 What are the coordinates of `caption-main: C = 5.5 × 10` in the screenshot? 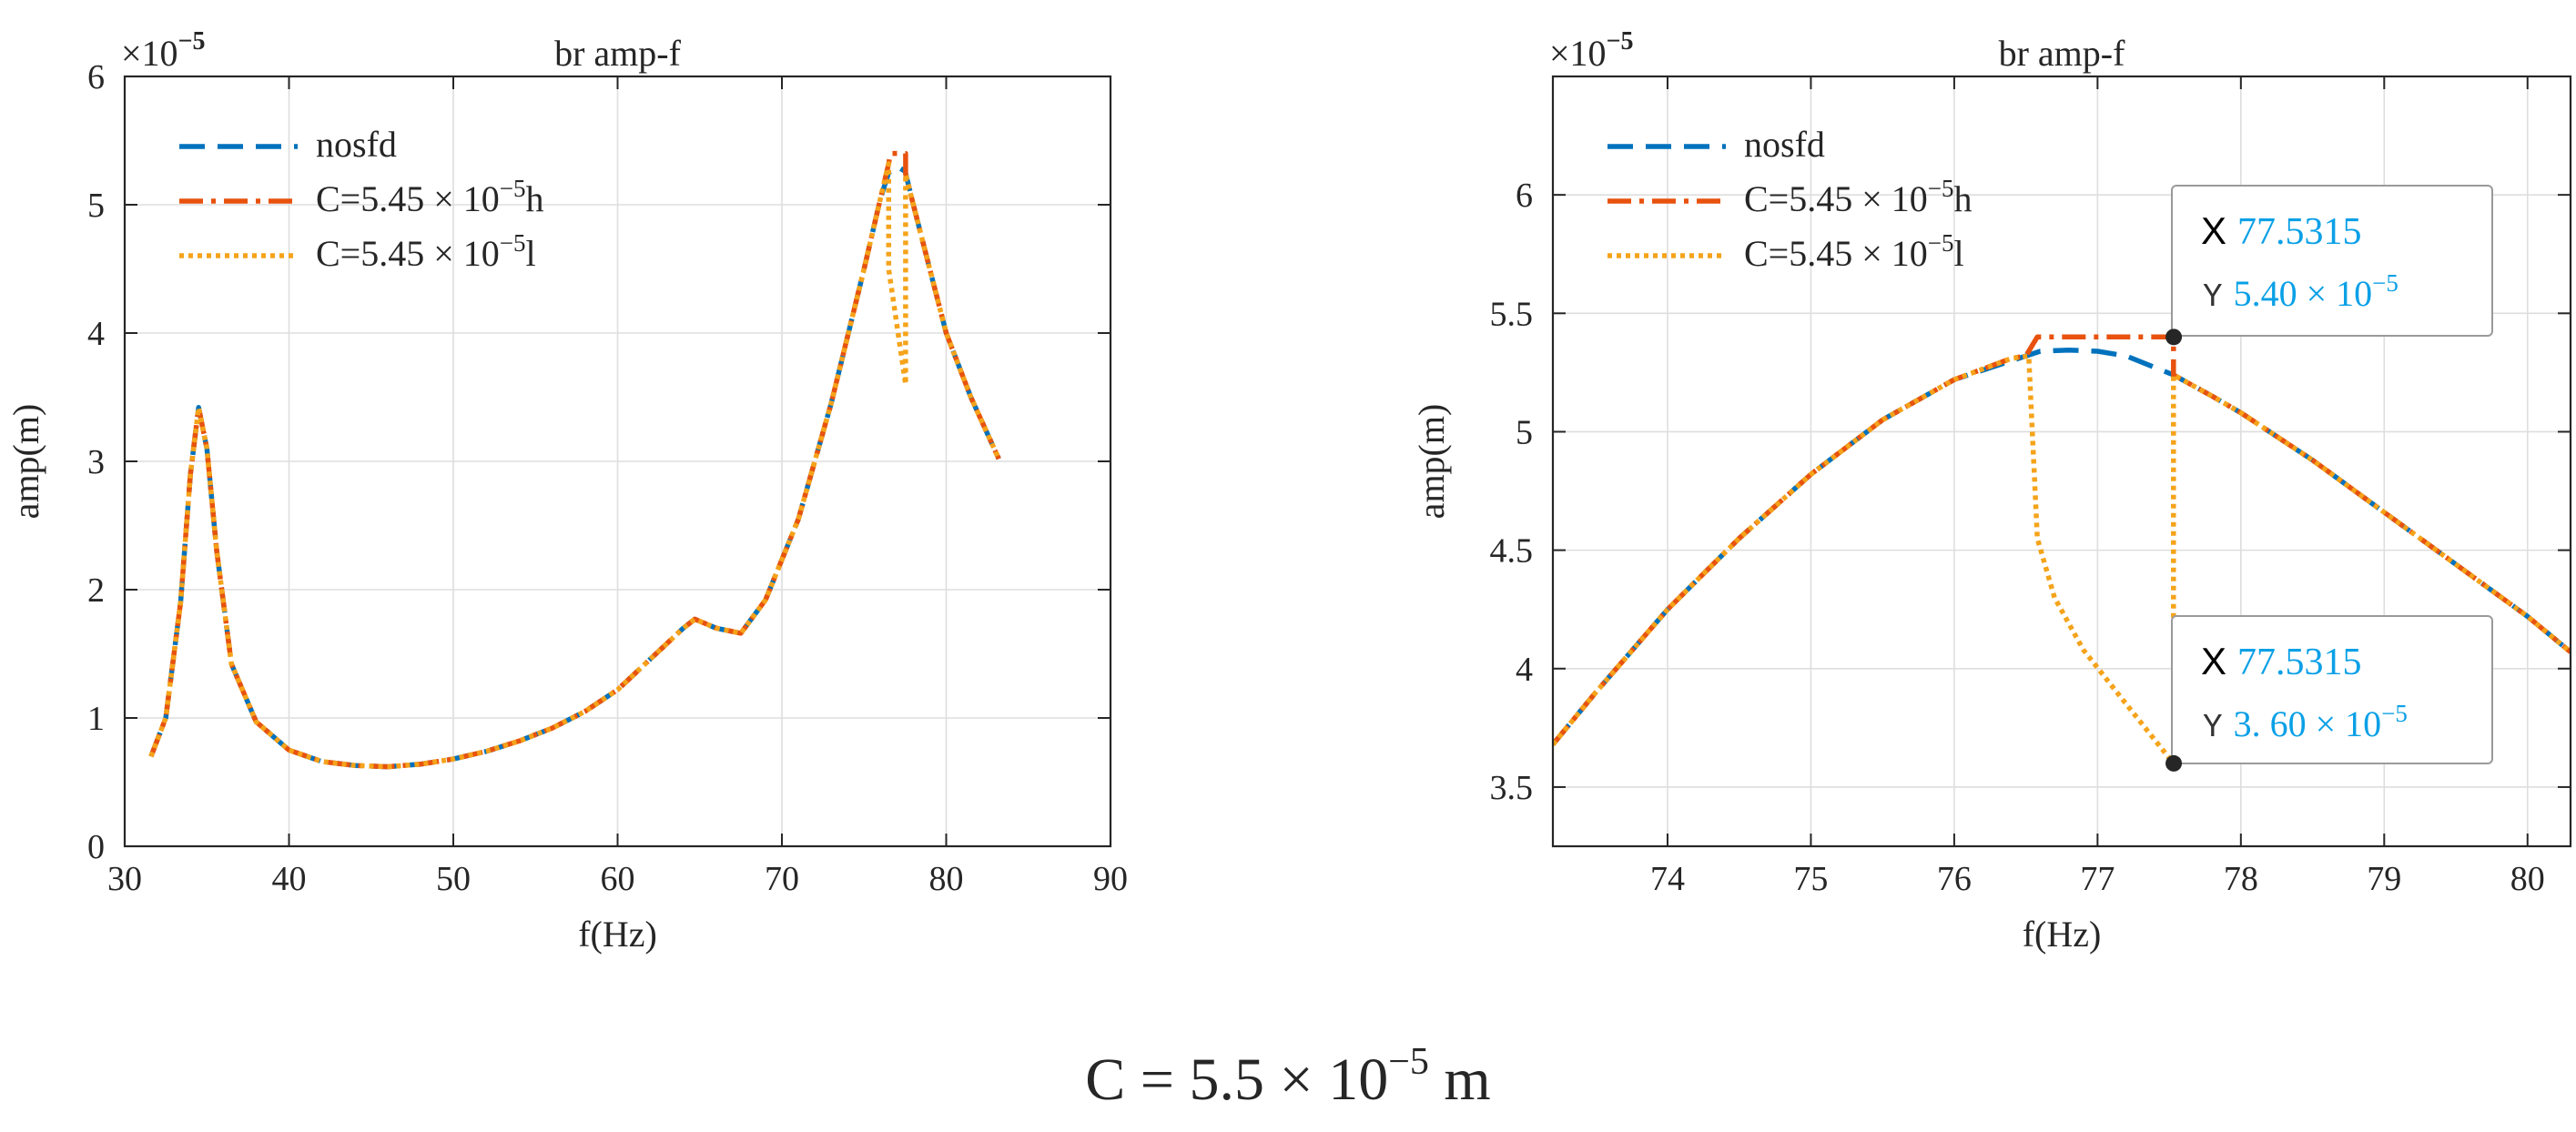 It's located at (1236, 1080).